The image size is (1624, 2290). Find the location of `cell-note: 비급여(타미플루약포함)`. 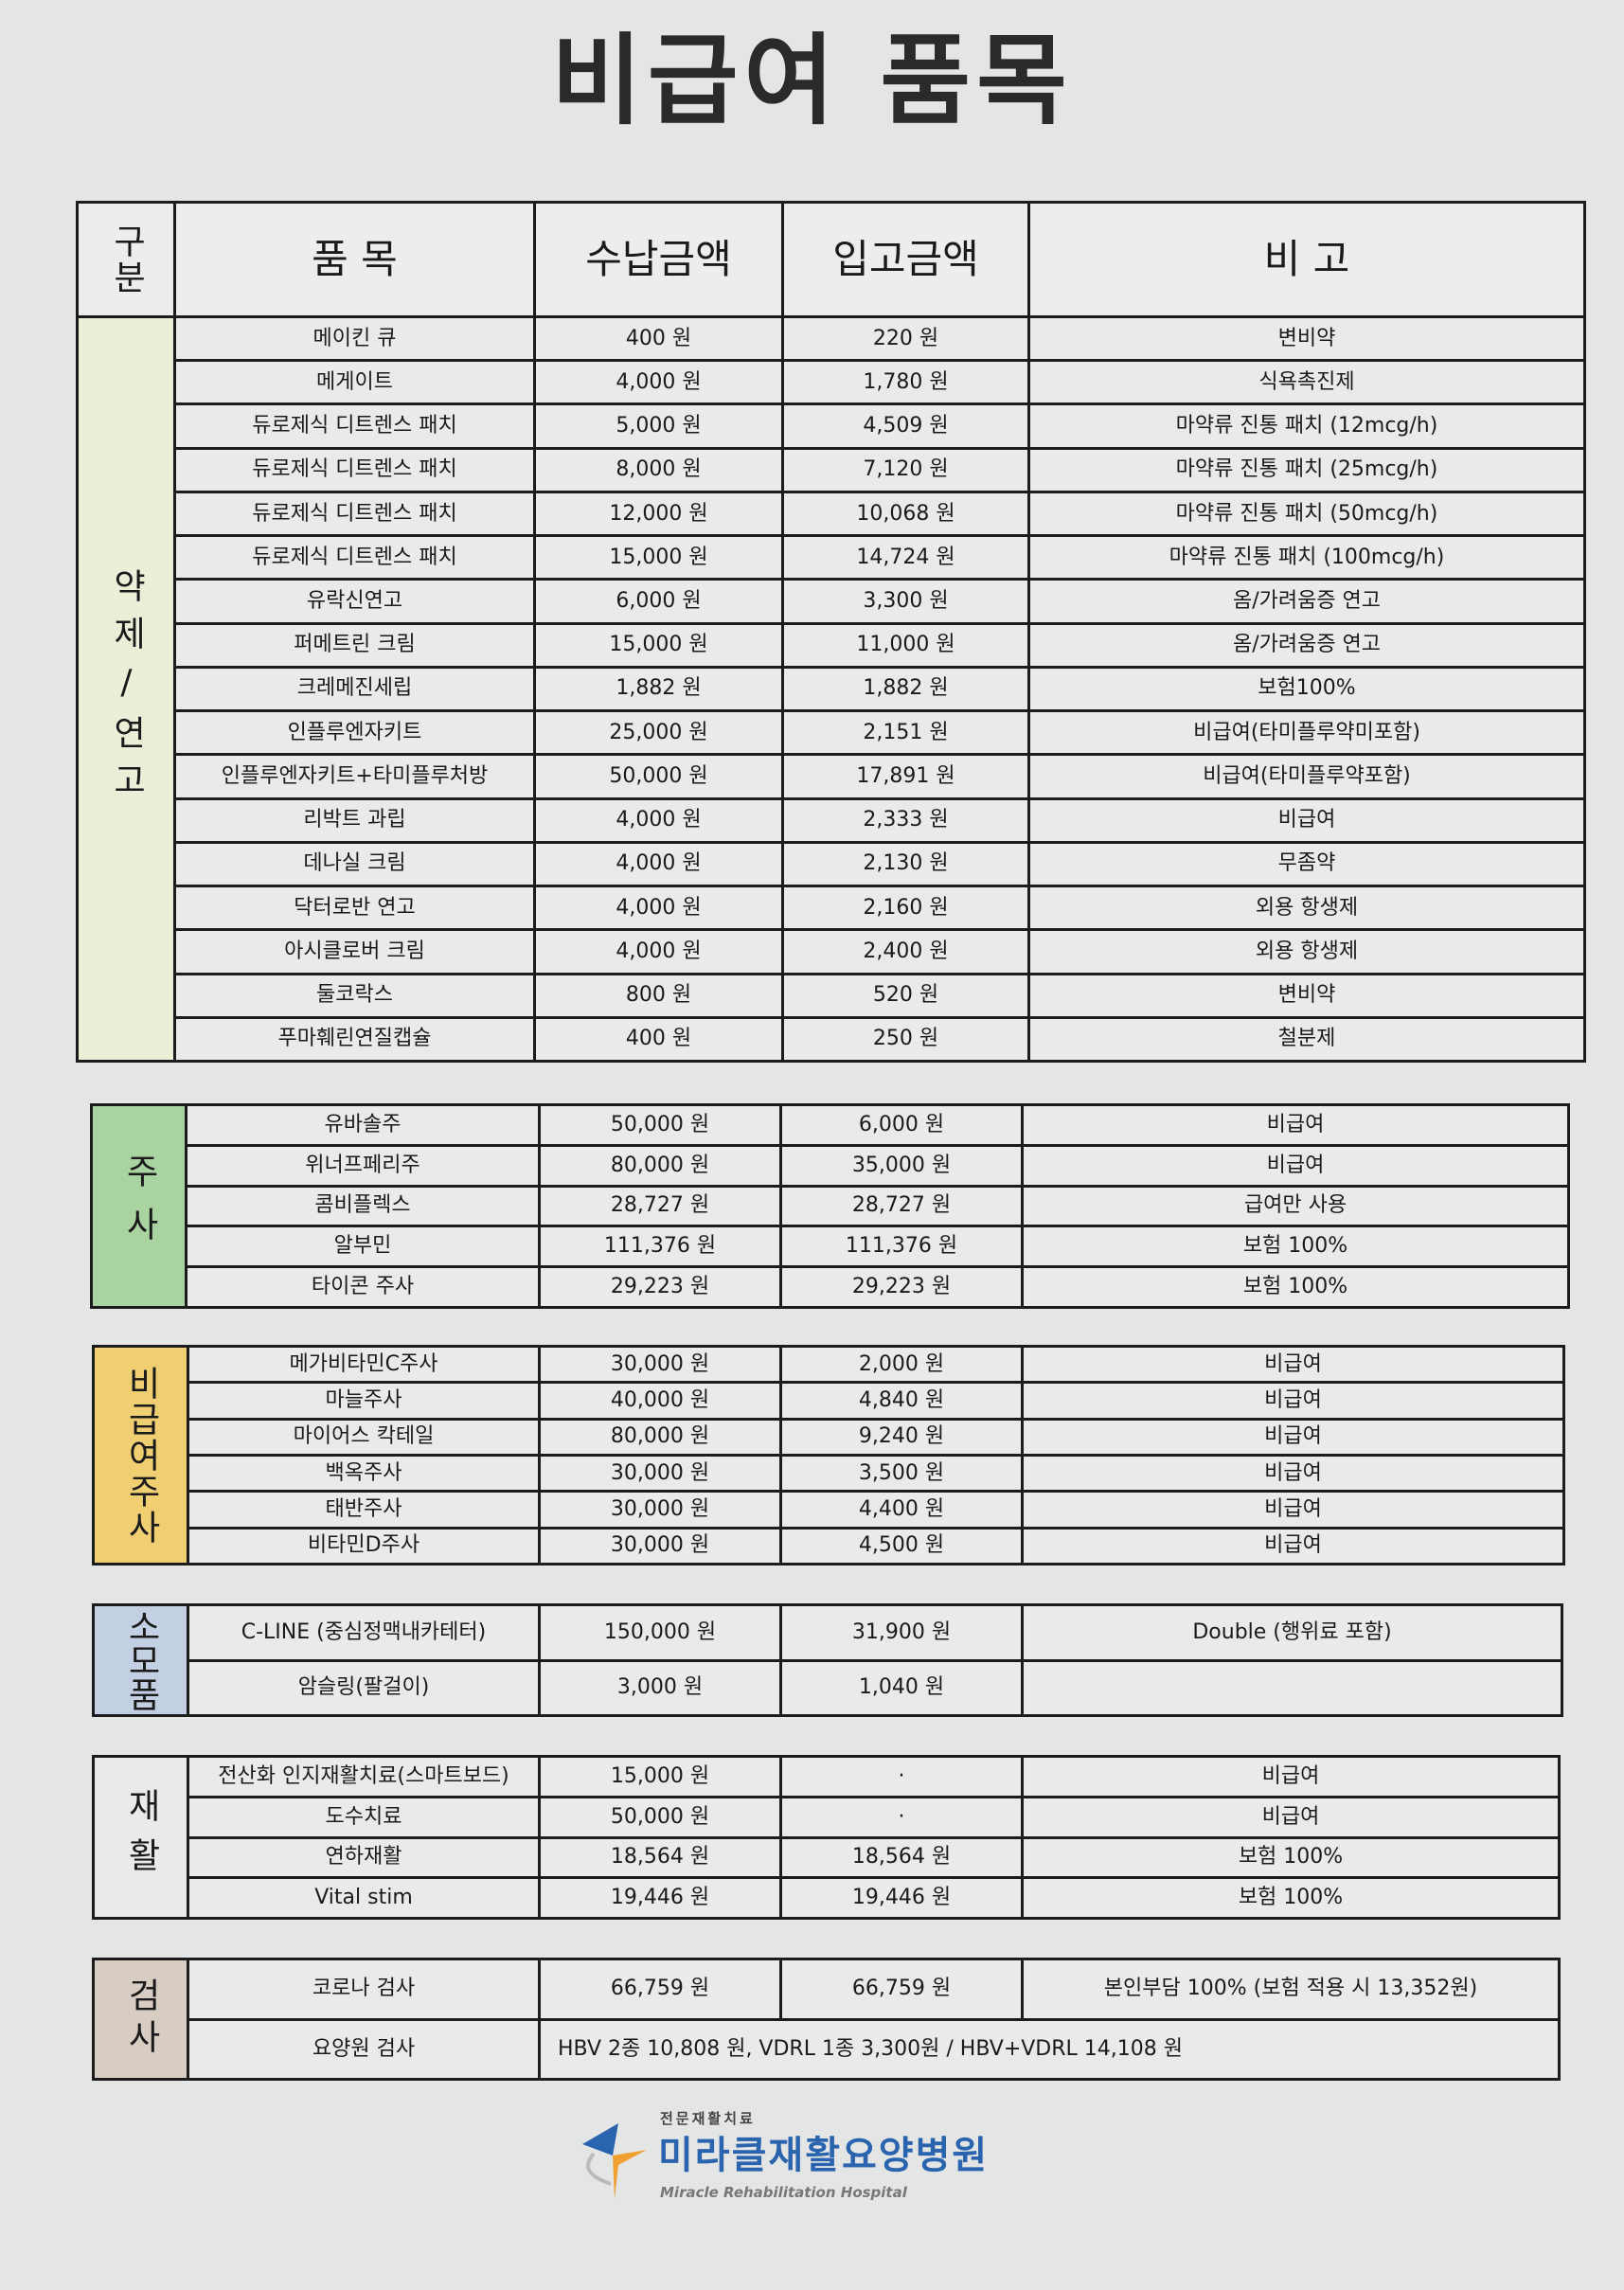

cell-note: 비급여(타미플루약포함) is located at coordinates (1307, 776).